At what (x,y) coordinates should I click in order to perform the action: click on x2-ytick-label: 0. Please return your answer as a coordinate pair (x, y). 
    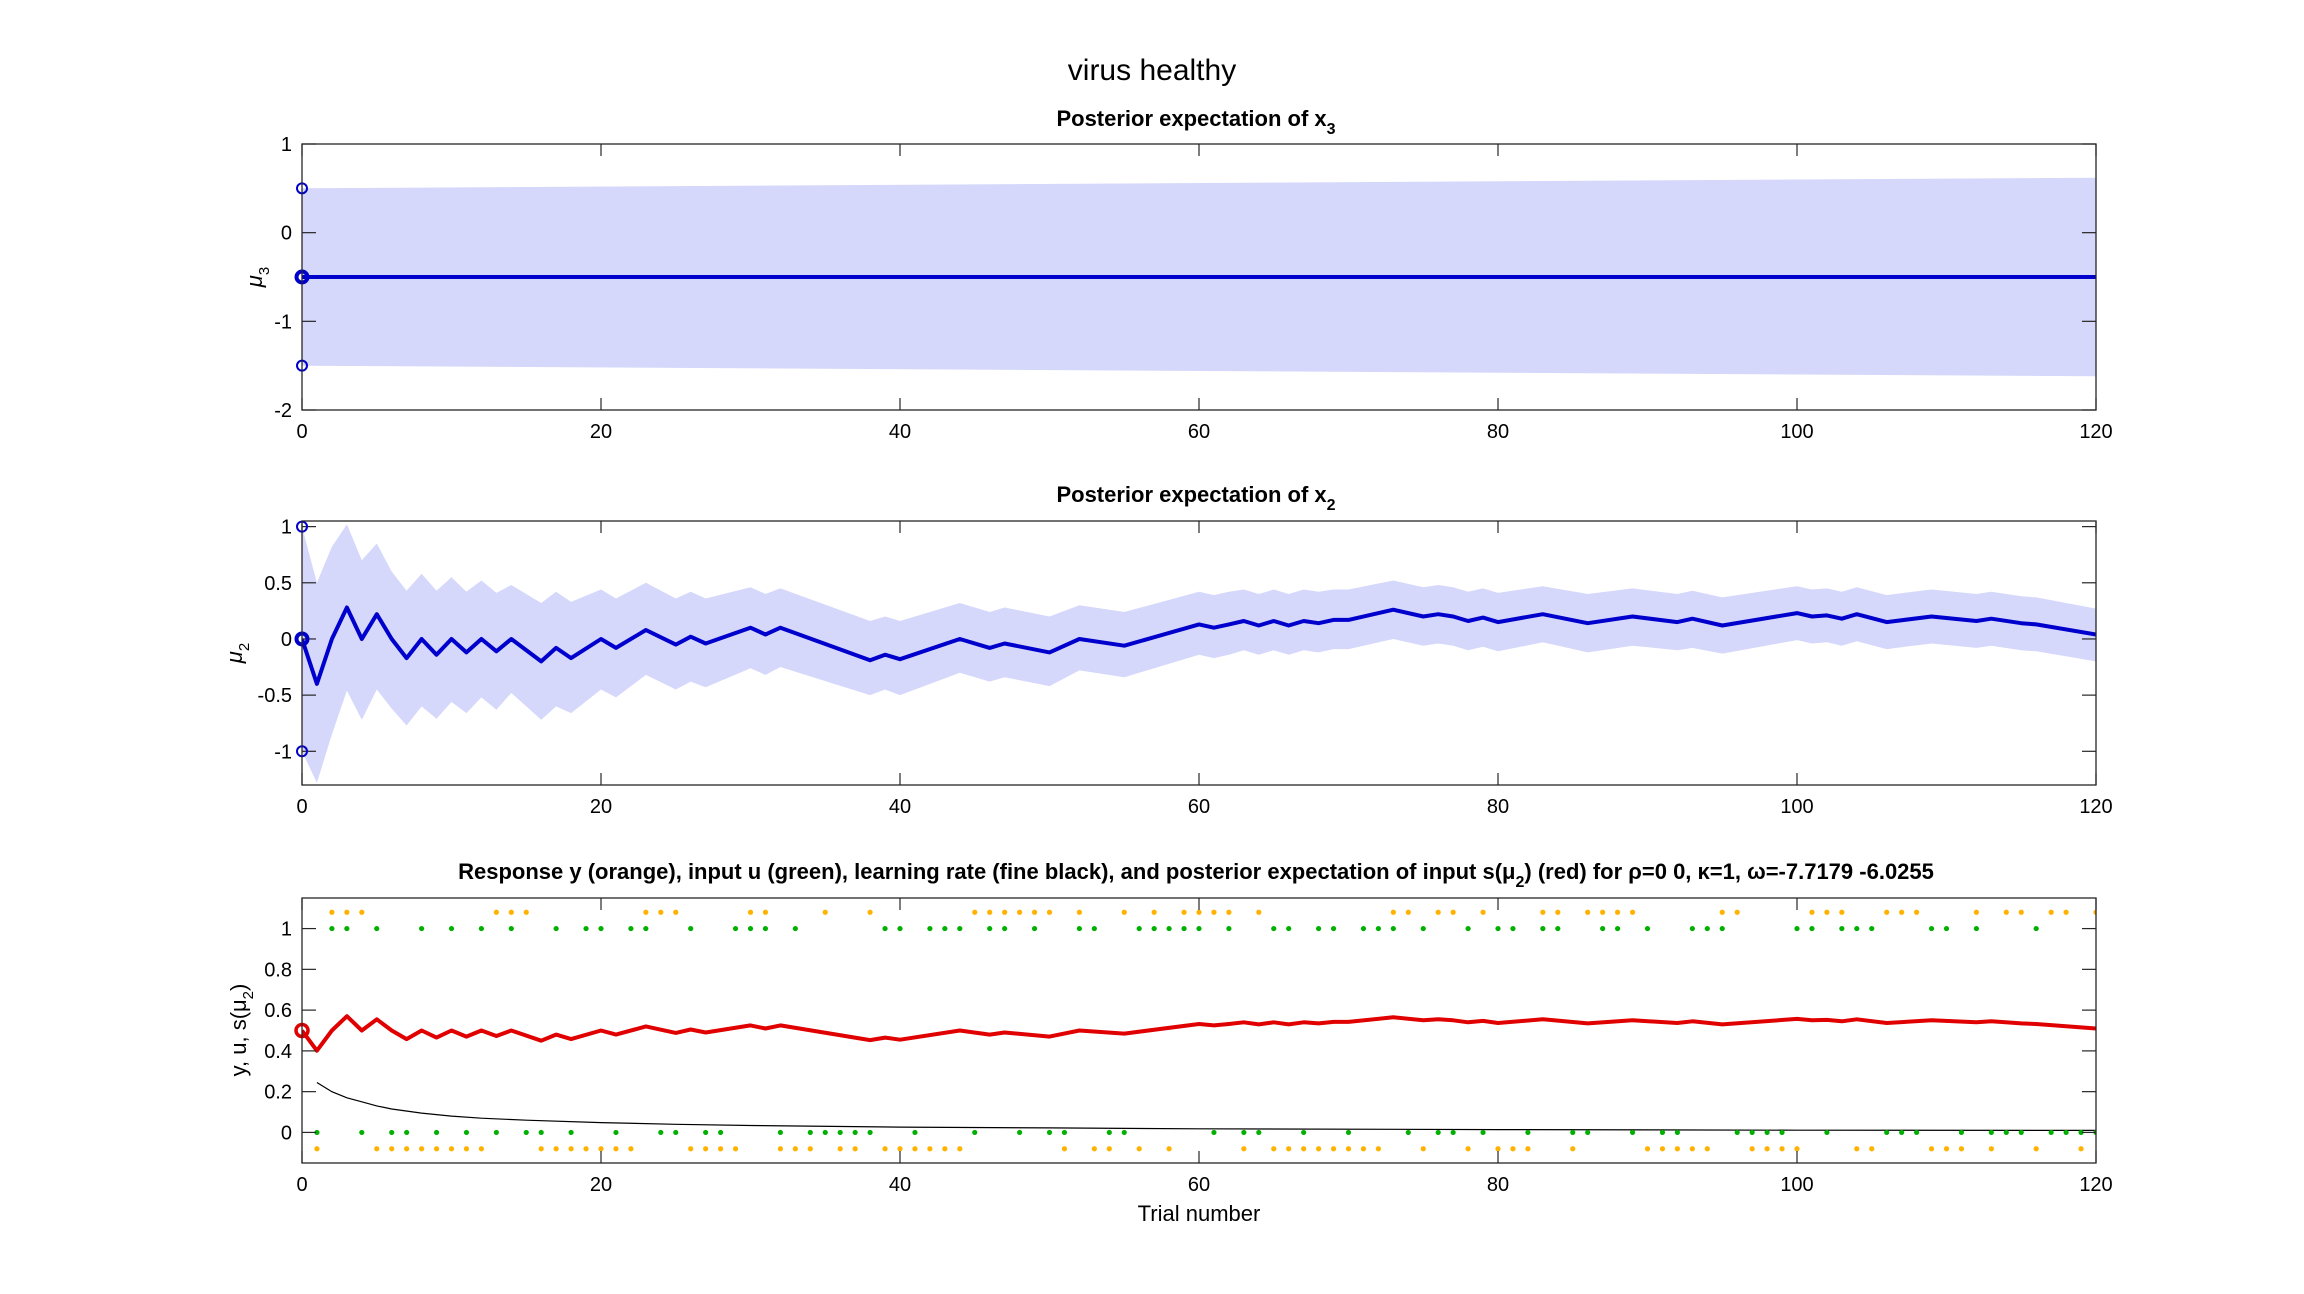
    Looking at the image, I should click on (286, 640).